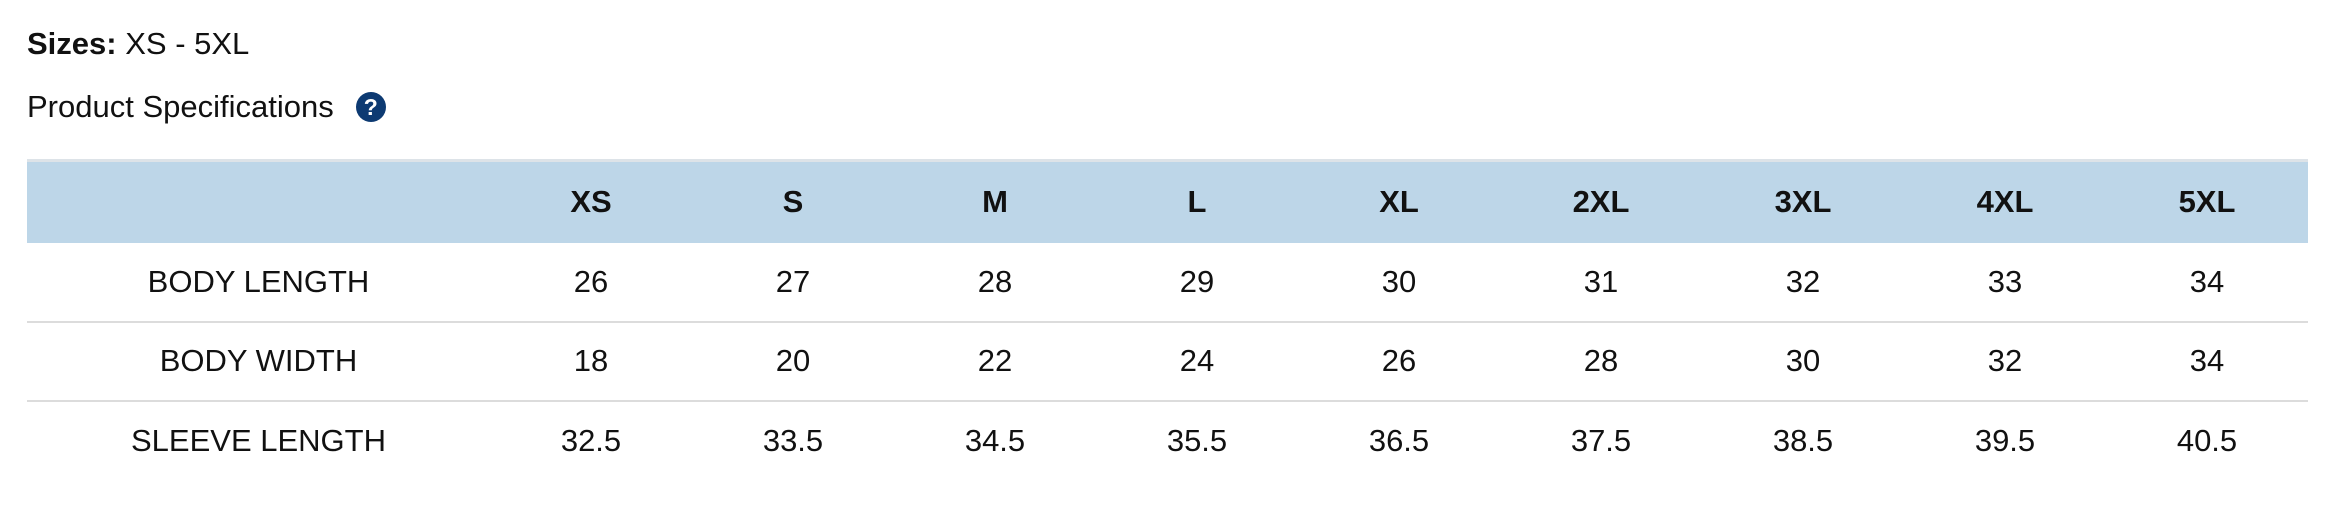  What do you see at coordinates (793, 440) in the screenshot?
I see `table-cell: 33.5` at bounding box center [793, 440].